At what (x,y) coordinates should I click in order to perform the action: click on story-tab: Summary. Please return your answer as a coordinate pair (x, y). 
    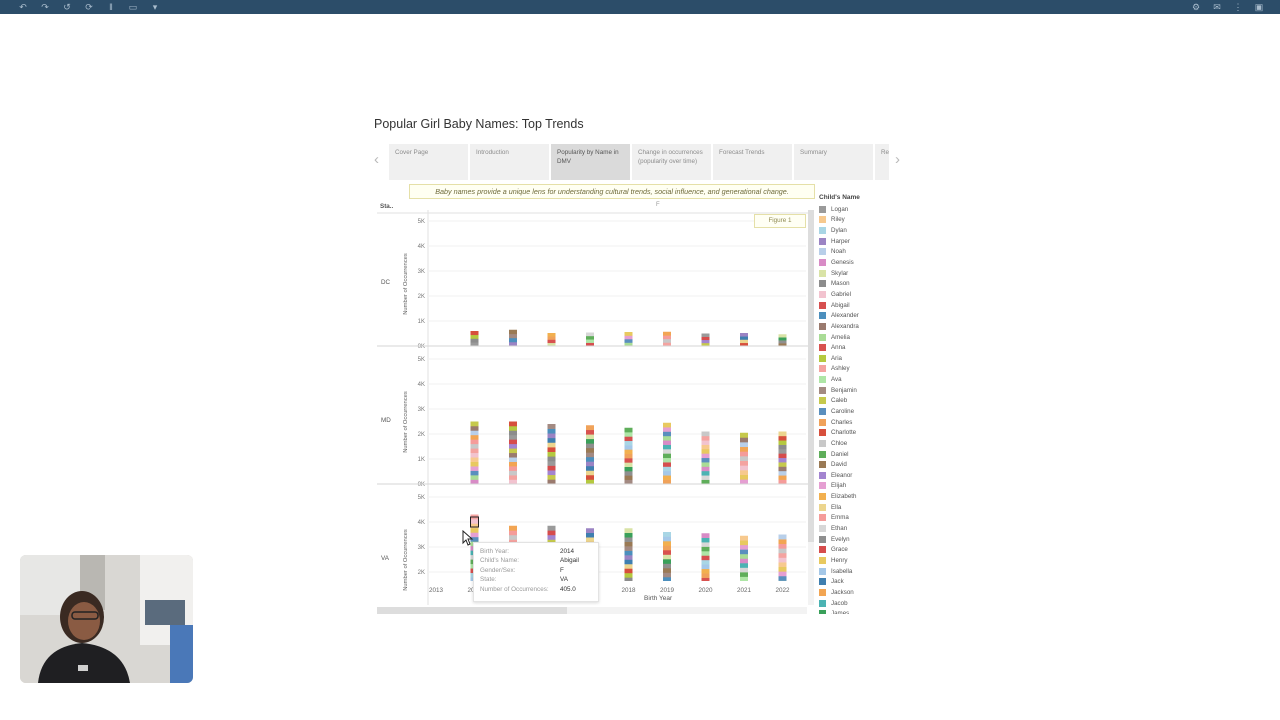
    Looking at the image, I should click on (833, 162).